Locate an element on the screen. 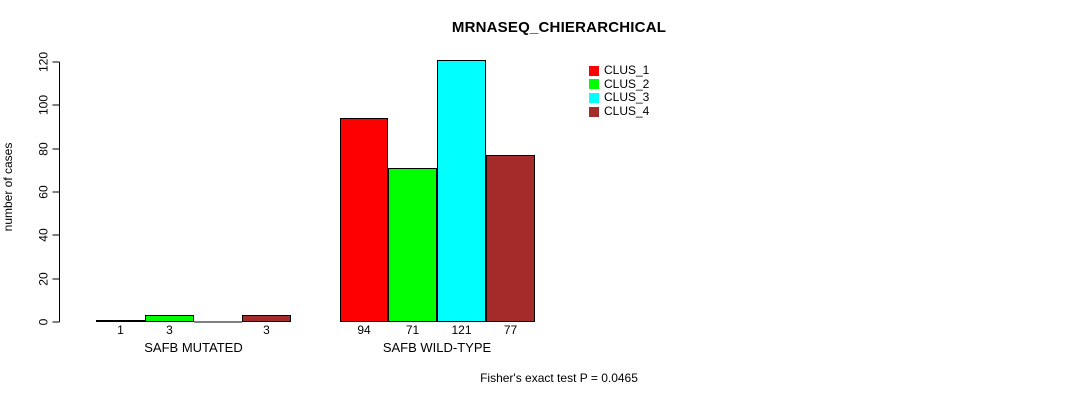 This screenshot has height=400, width=1090. y-tick-label: 60 is located at coordinates (44, 192).